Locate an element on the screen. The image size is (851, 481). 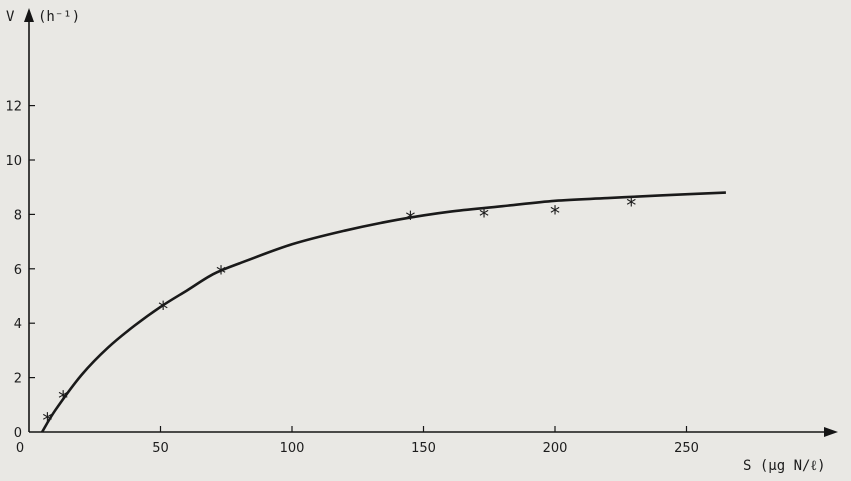
x-axis-arrow-icon is located at coordinates (831, 432).